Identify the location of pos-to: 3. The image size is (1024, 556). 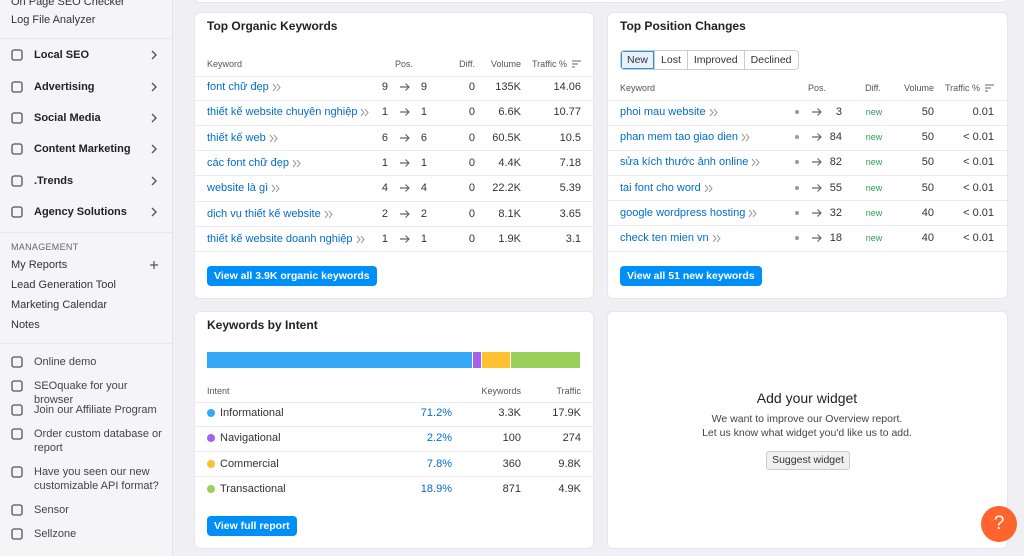
(838, 112).